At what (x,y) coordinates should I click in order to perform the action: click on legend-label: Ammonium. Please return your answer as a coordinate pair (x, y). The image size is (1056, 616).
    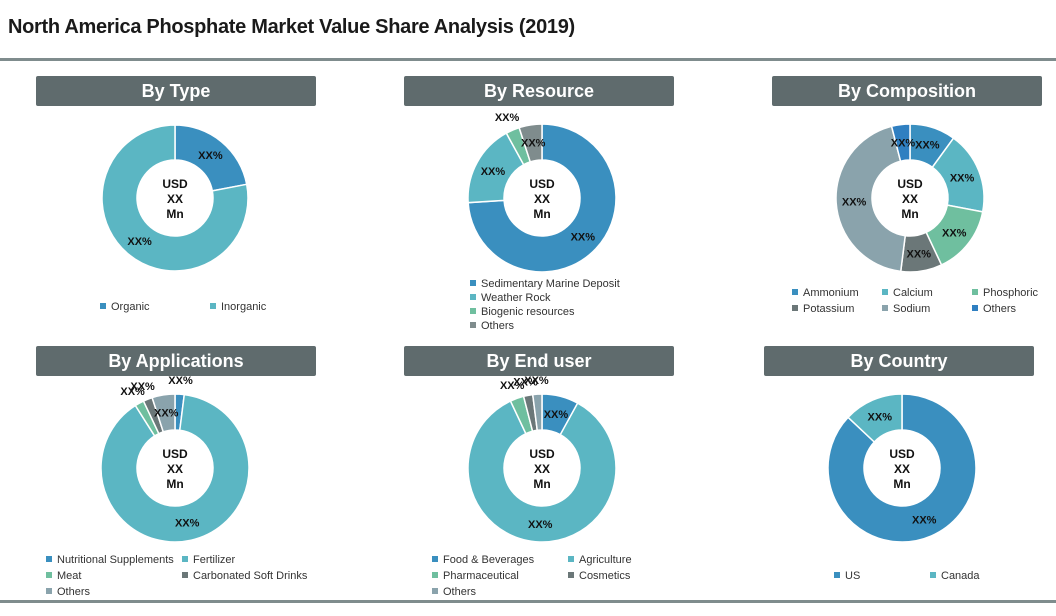
    Looking at the image, I should click on (831, 293).